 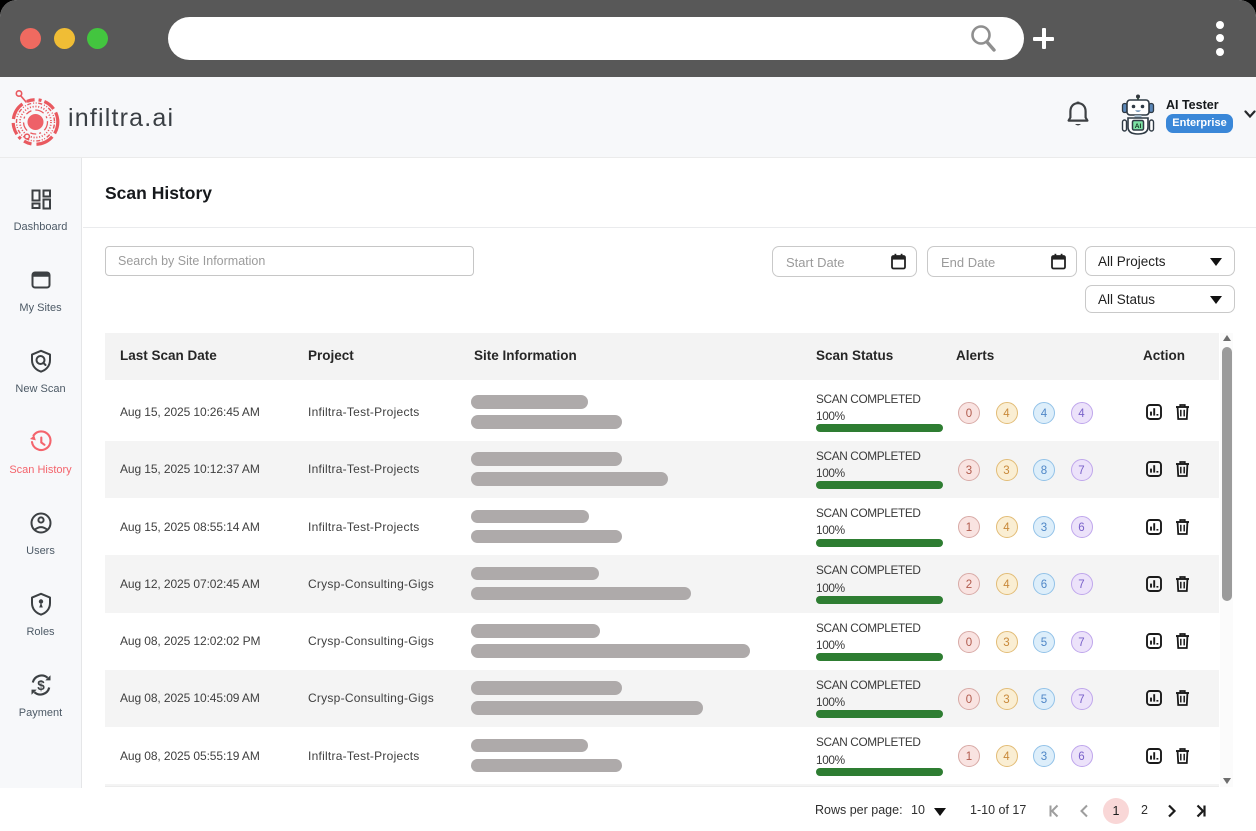 What do you see at coordinates (1138, 126) in the screenshot?
I see `svg-text: AI` at bounding box center [1138, 126].